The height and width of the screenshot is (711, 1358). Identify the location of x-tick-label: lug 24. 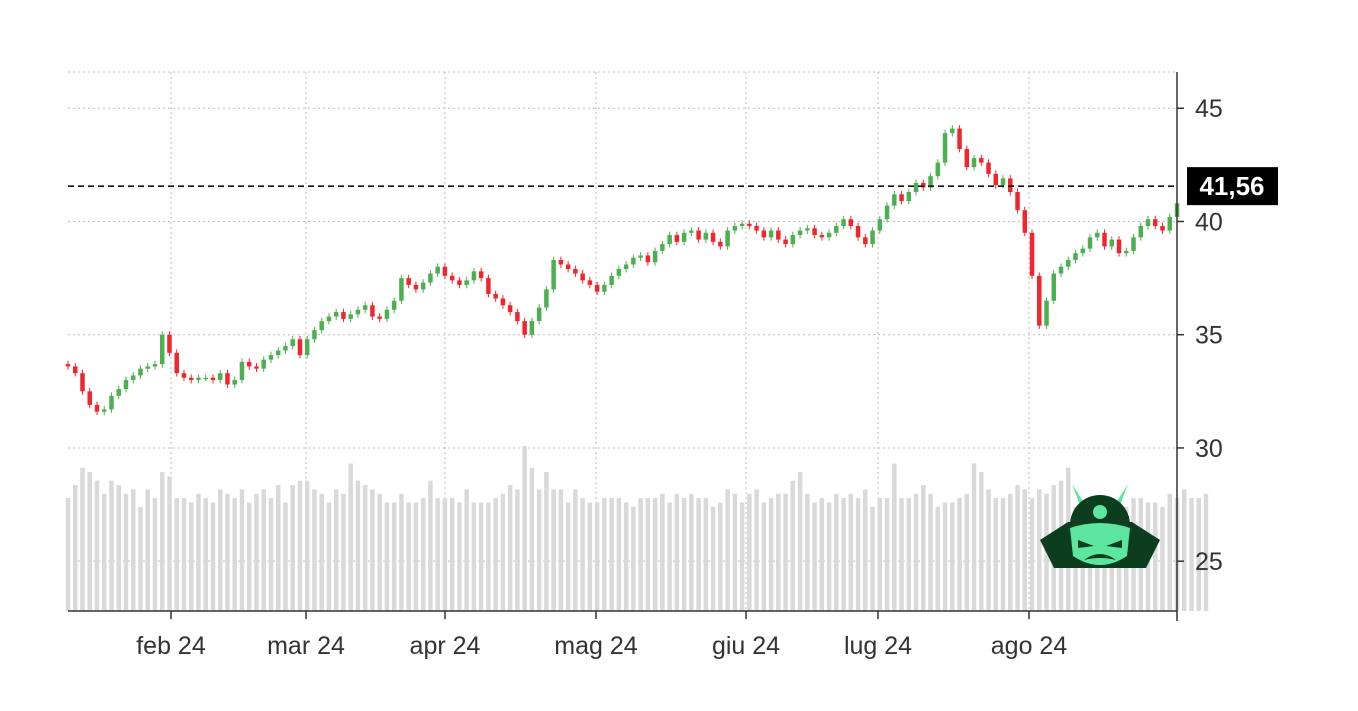
(878, 646).